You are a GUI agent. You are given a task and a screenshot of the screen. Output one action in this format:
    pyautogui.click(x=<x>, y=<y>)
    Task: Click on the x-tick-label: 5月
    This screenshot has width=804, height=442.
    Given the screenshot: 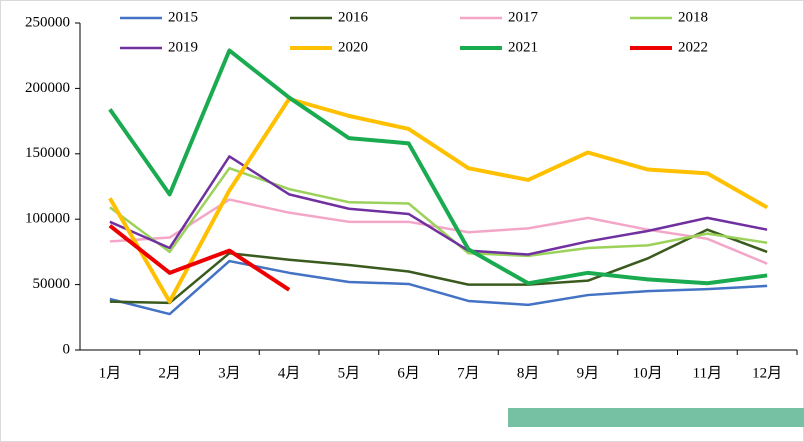 What is the action you would take?
    pyautogui.click(x=349, y=373)
    